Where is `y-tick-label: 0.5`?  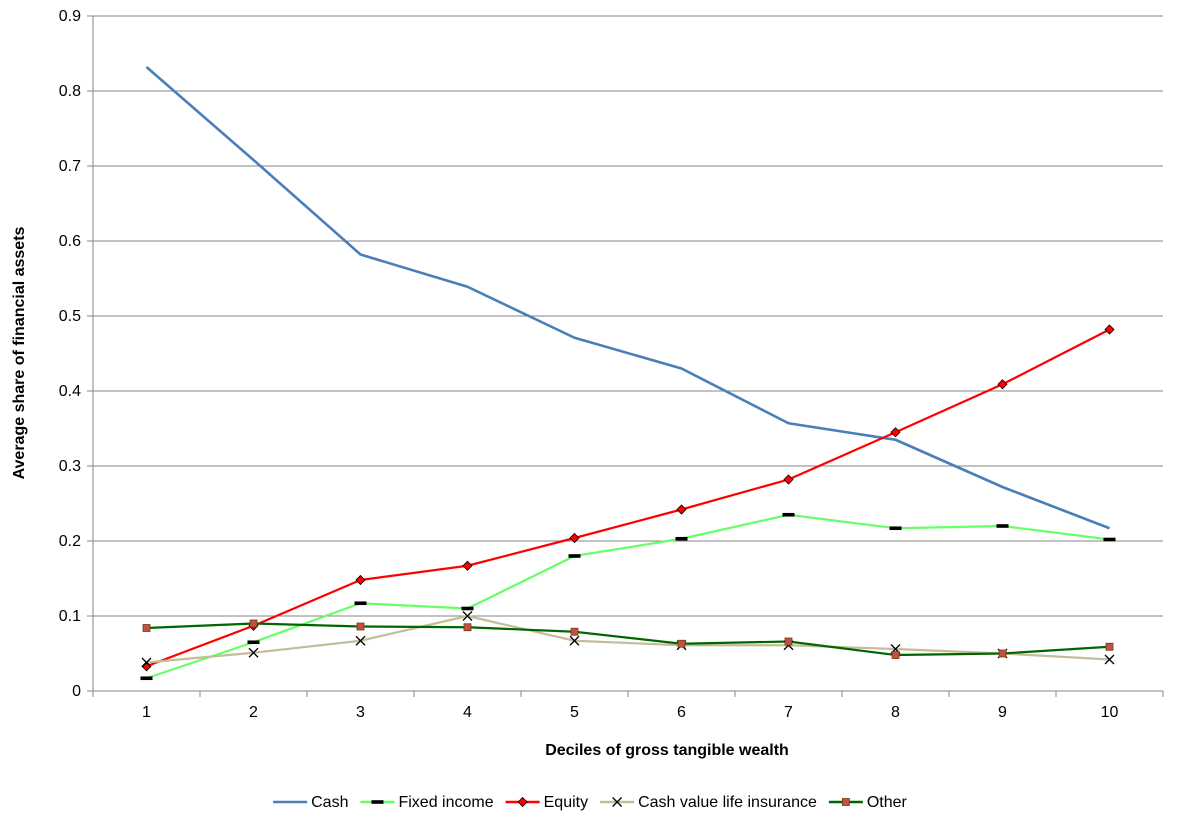 y-tick-label: 0.5 is located at coordinates (70, 316).